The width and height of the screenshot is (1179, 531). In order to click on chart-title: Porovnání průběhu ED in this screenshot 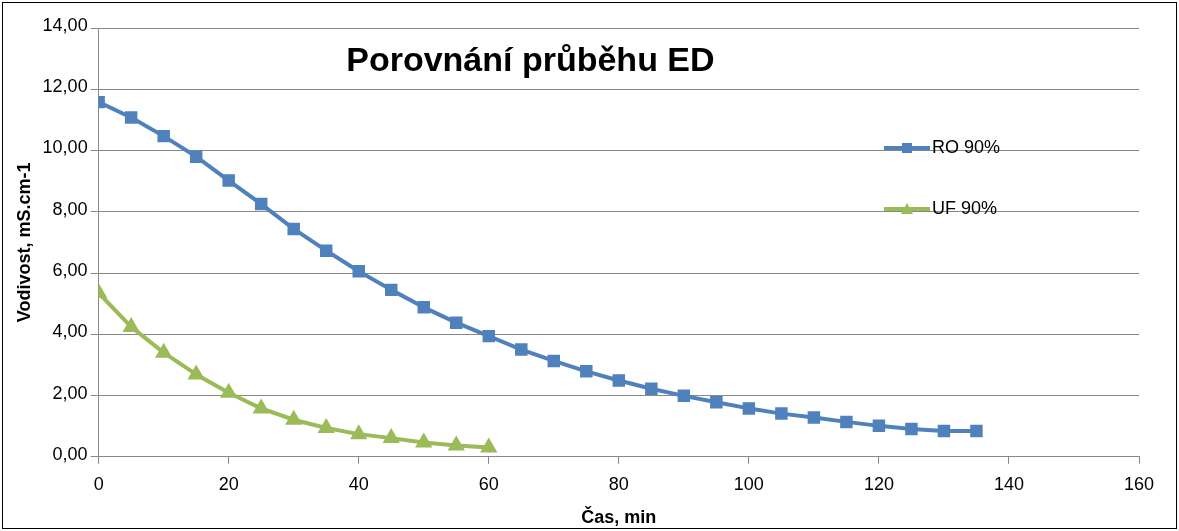, I will do `click(530, 59)`.